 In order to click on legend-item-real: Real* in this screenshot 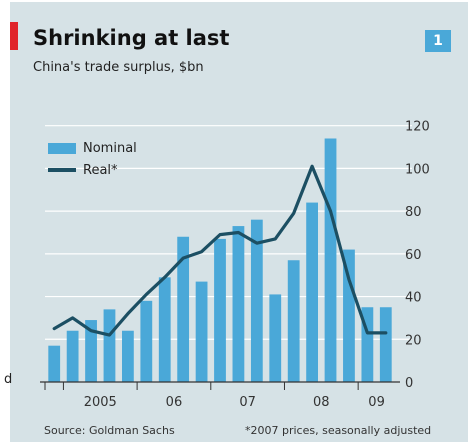, I will do `click(92, 170)`.